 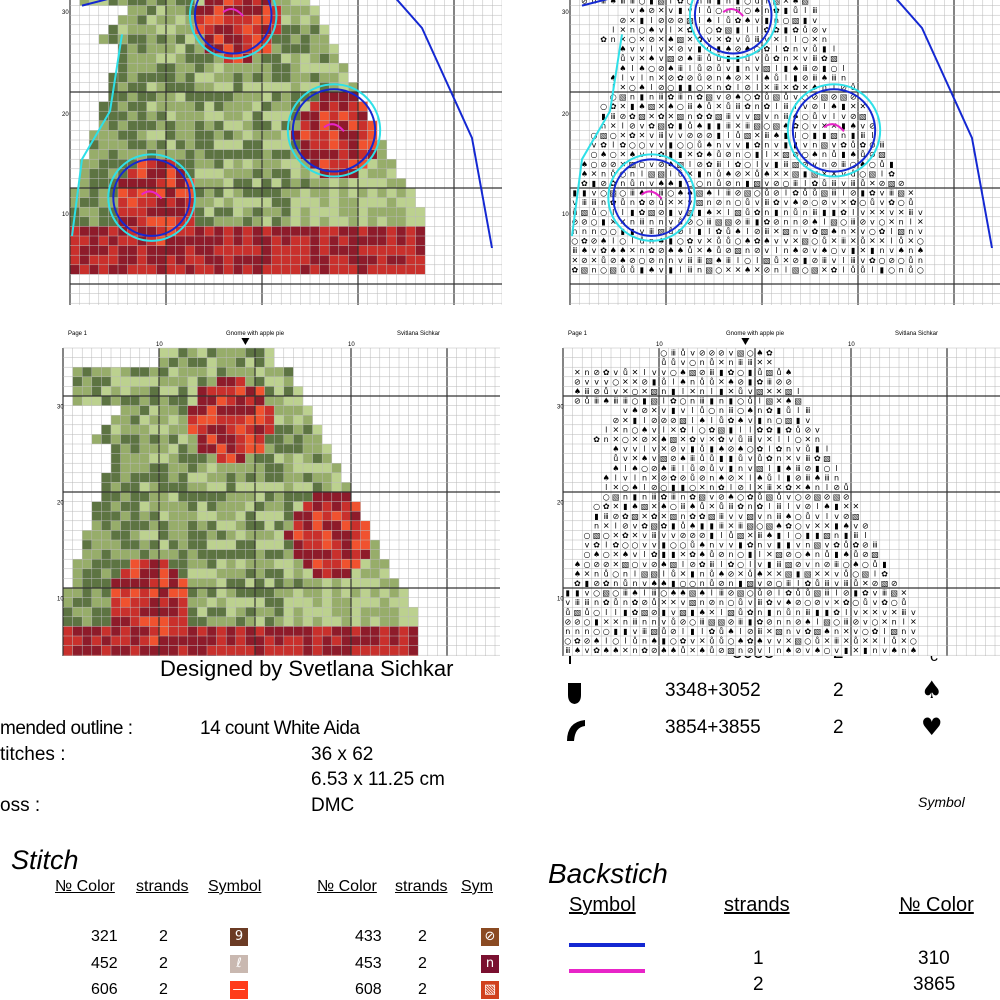 What do you see at coordinates (280, 728) in the screenshot?
I see `outline-value: 14 count White Aida` at bounding box center [280, 728].